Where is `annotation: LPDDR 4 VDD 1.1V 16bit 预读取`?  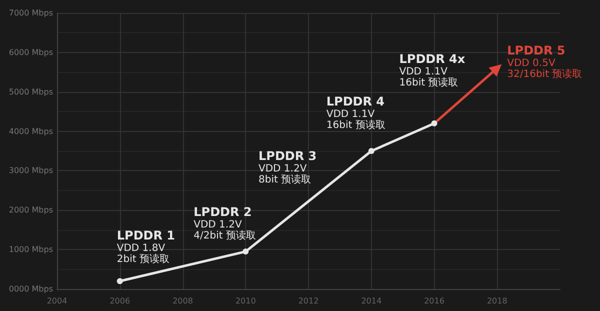 annotation: LPDDR 4 VDD 1.1V 16bit 预读取 is located at coordinates (356, 112).